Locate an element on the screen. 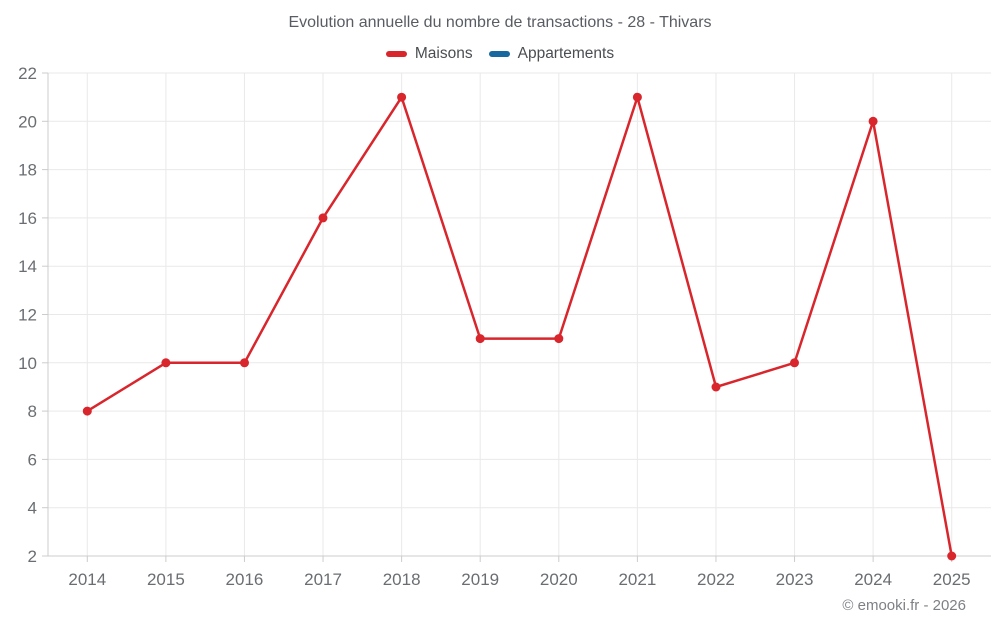 The height and width of the screenshot is (625, 1000). maisons-point-2015 is located at coordinates (166, 363).